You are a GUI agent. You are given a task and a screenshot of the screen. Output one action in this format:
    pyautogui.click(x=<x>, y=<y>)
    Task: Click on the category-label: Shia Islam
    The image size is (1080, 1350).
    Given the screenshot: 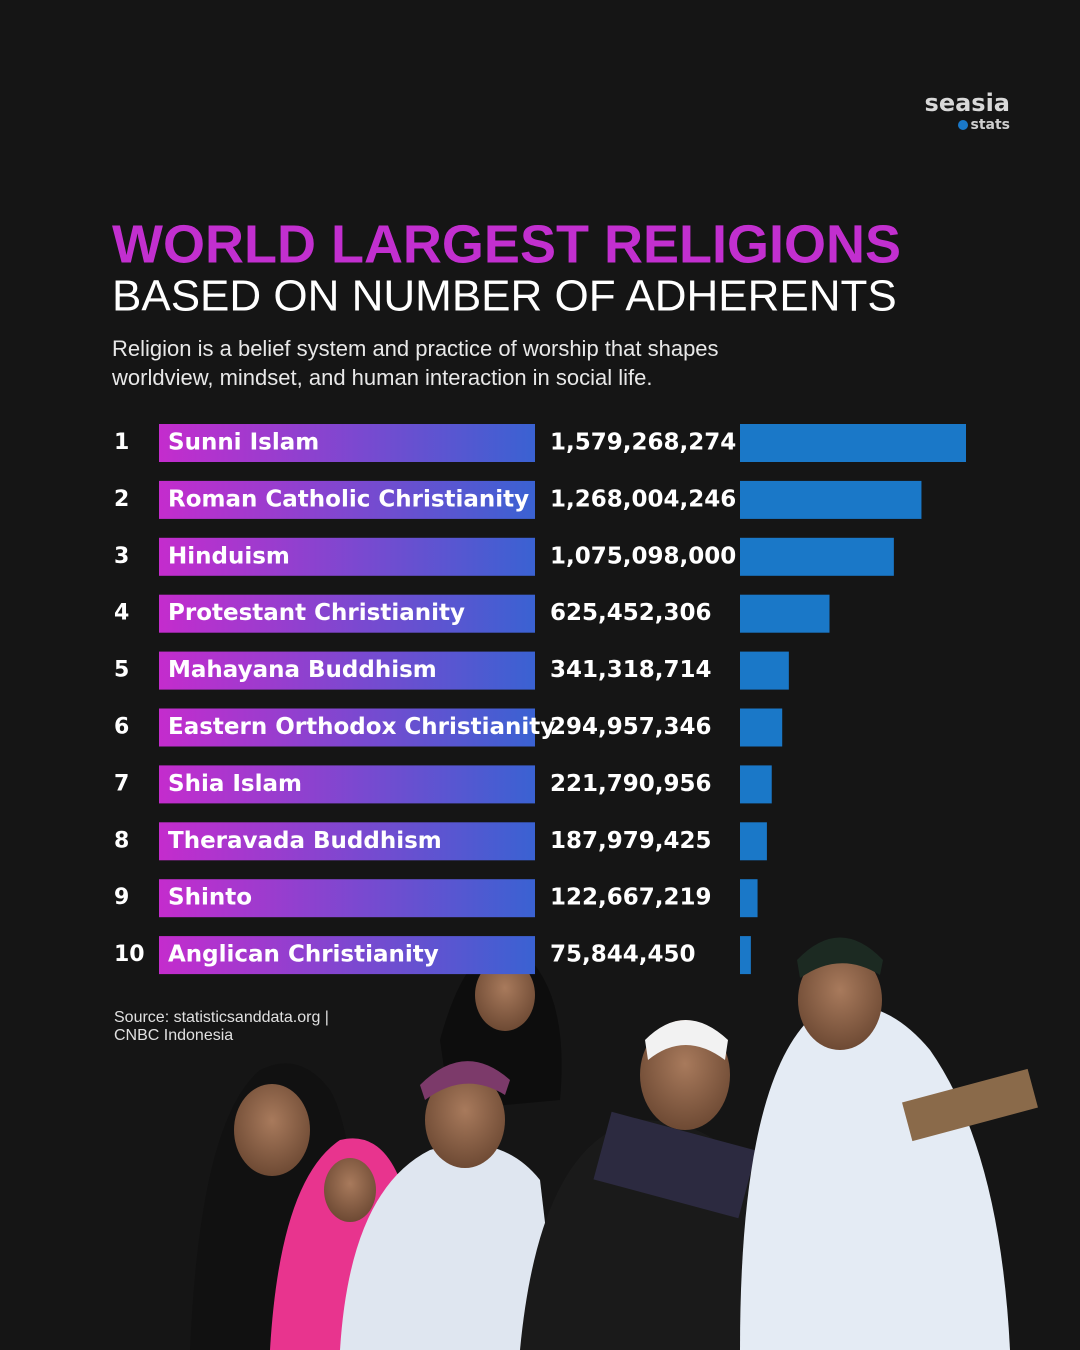 What is the action you would take?
    pyautogui.click(x=235, y=784)
    